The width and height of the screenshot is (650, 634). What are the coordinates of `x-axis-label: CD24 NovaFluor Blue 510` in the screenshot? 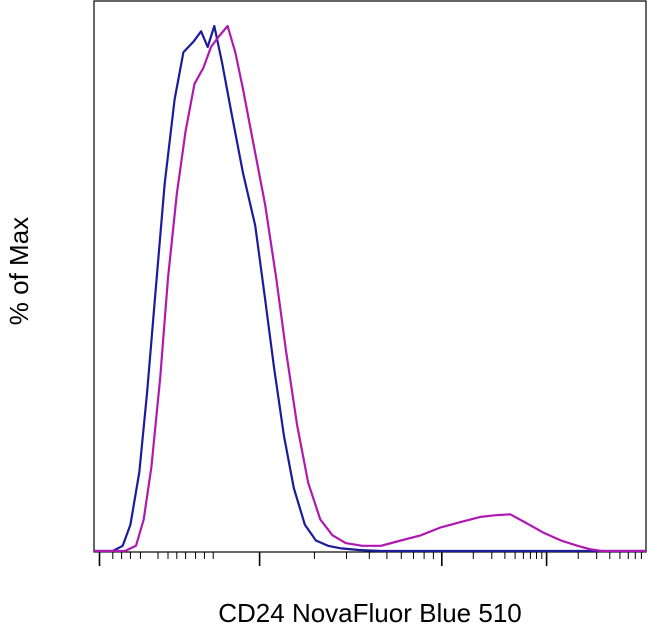 It's located at (370, 613).